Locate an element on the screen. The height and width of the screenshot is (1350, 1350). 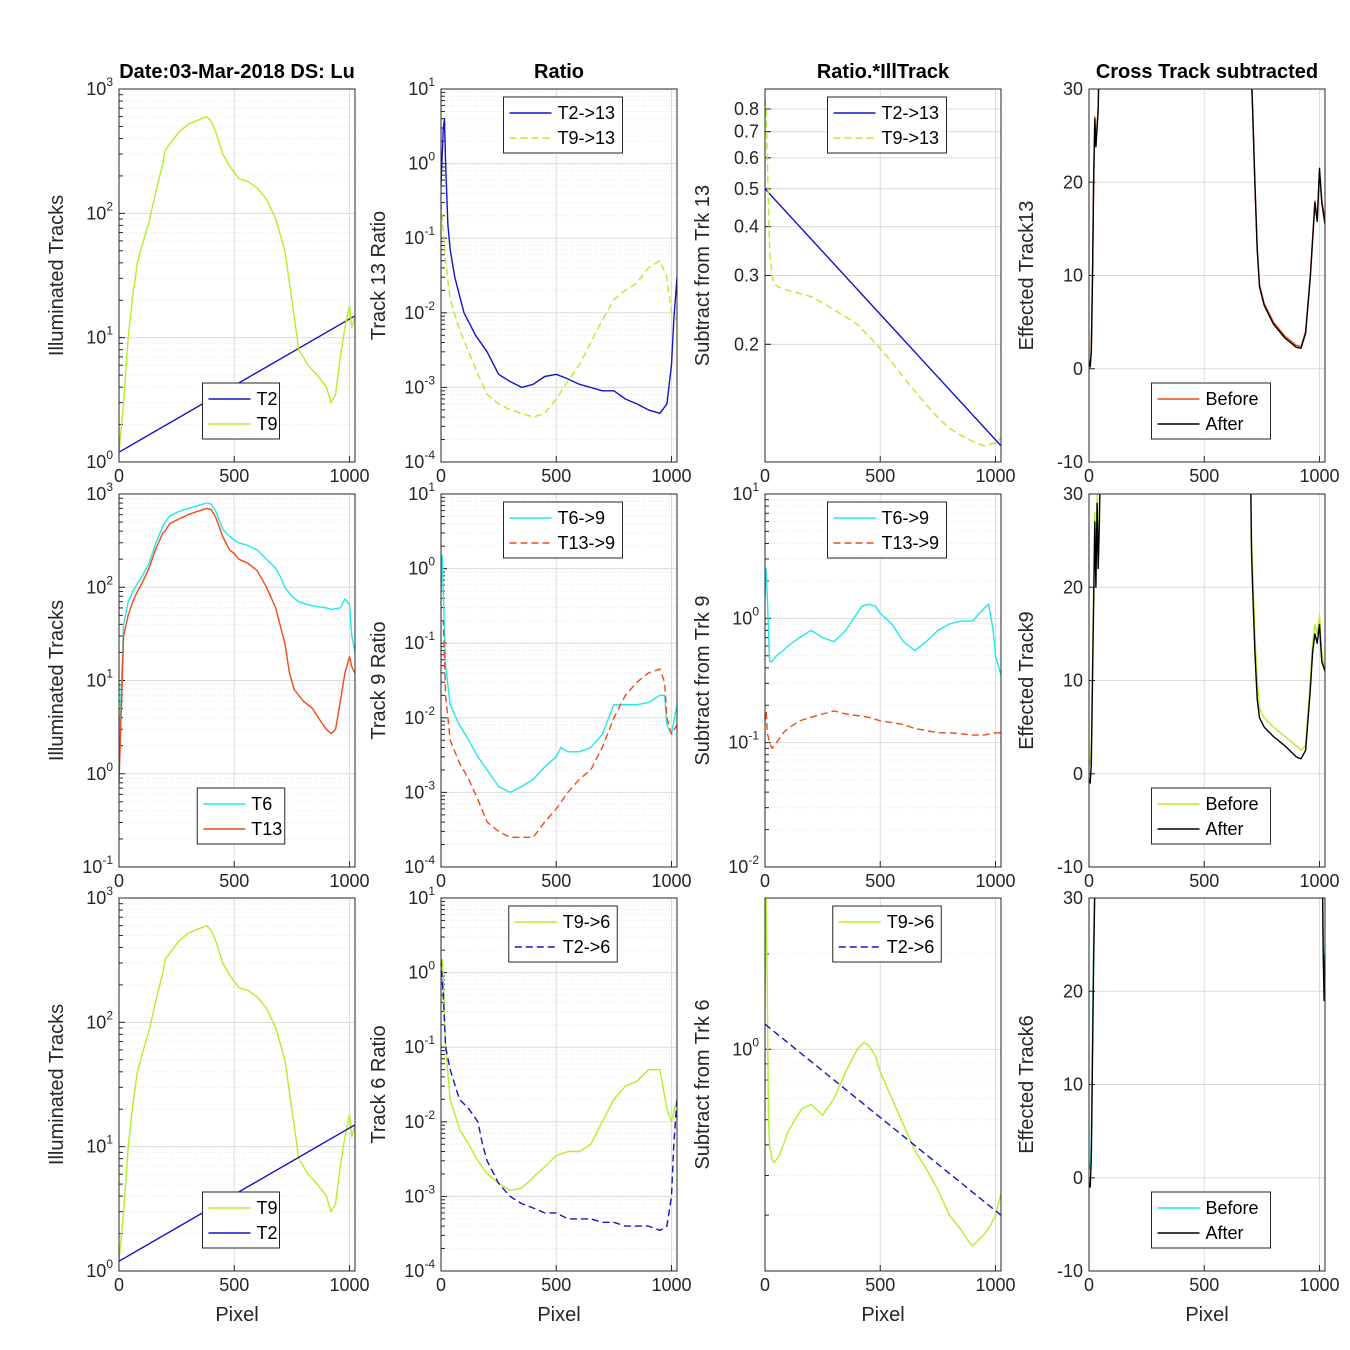
legend: Before After is located at coordinates (1211, 411).